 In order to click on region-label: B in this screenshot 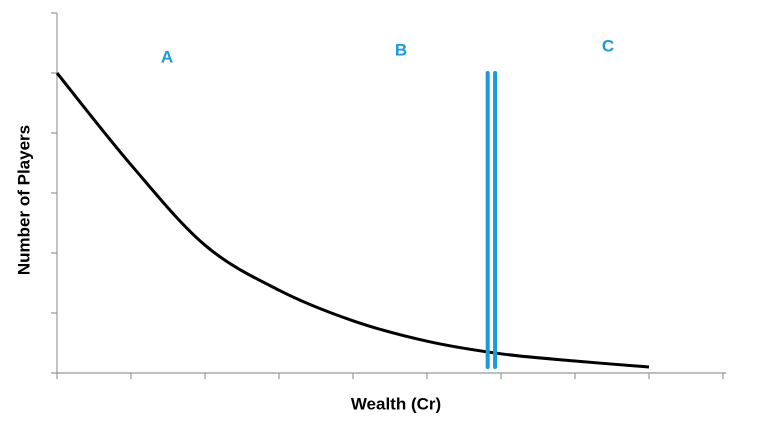, I will do `click(401, 49)`.